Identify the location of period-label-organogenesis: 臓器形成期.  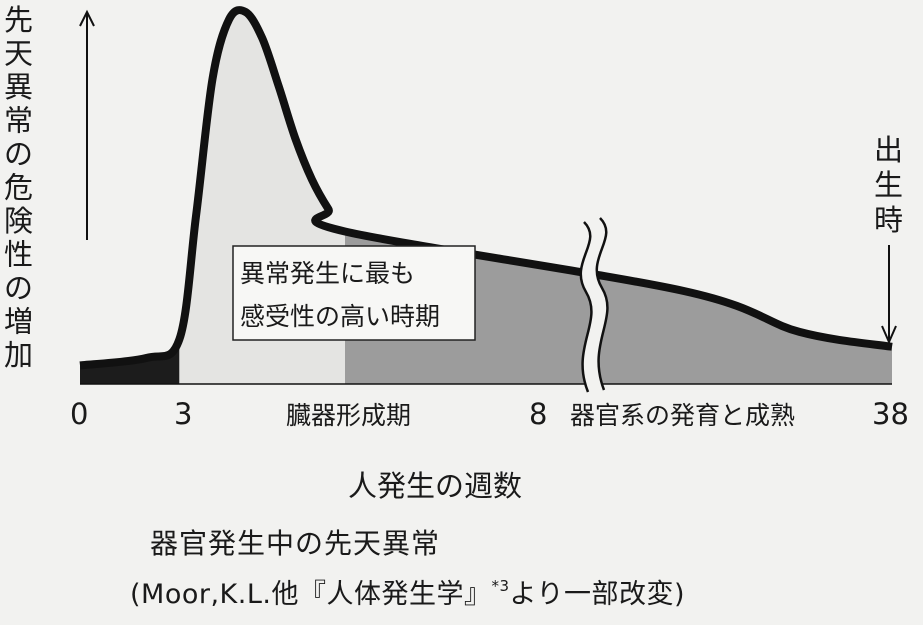
(348, 415).